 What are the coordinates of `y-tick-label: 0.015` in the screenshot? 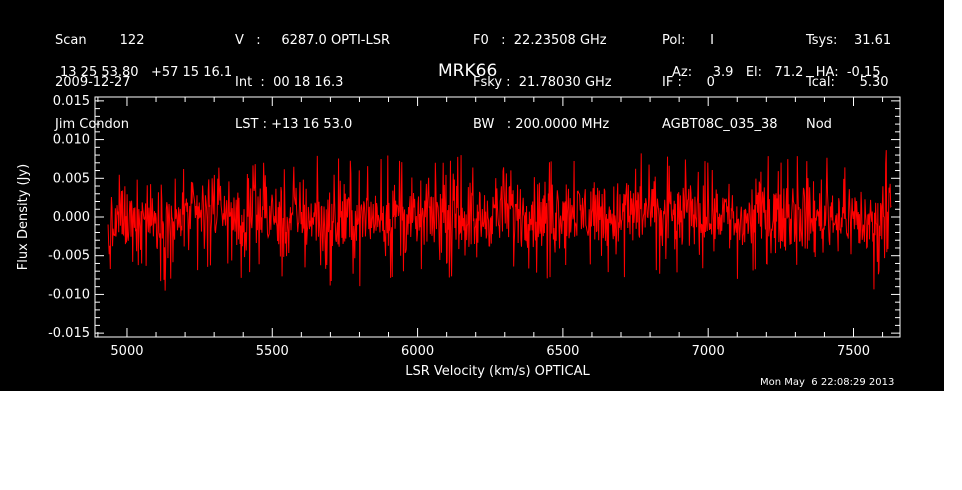 It's located at (71, 101).